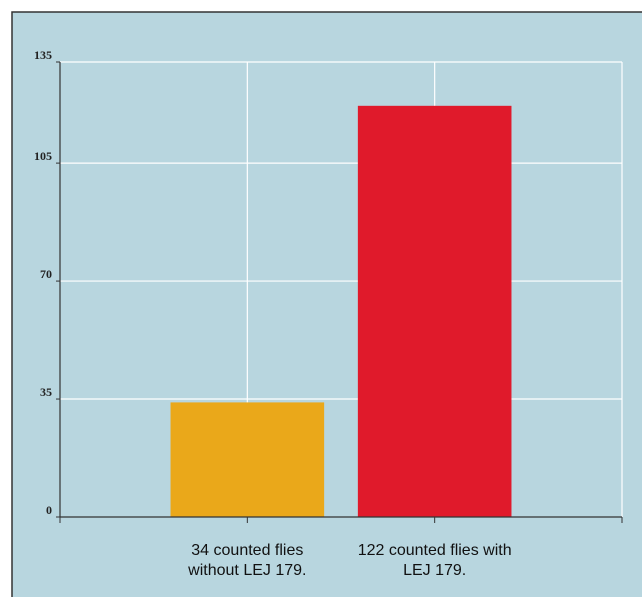 The width and height of the screenshot is (642, 597). I want to click on bar, so click(247, 459).